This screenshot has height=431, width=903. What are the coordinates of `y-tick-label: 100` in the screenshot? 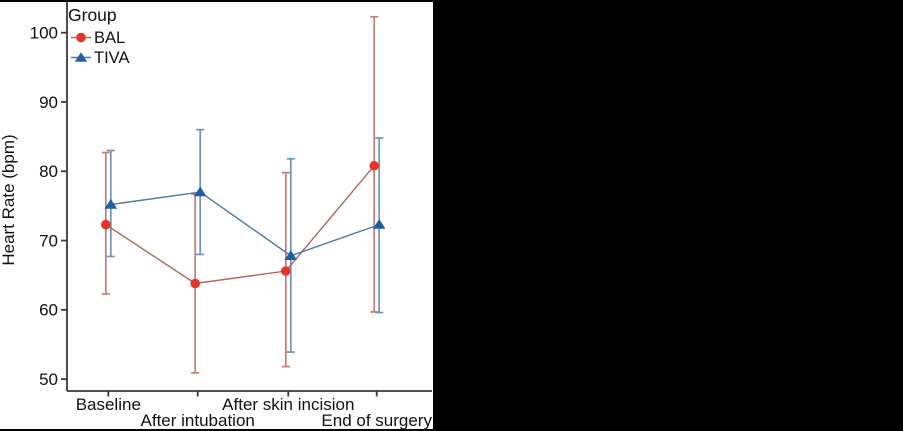 It's located at (44, 33).